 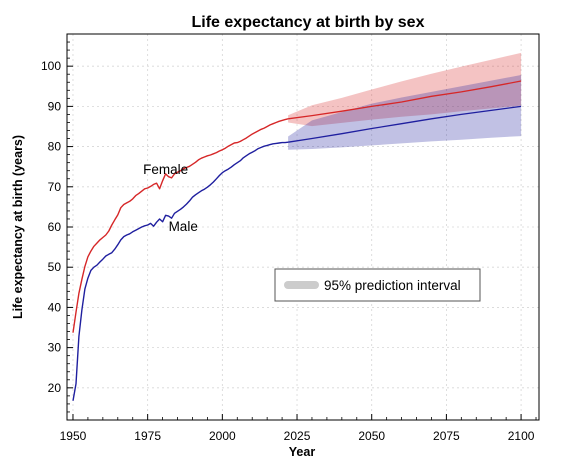 What do you see at coordinates (371, 436) in the screenshot?
I see `x-tick-label-2050: 2050` at bounding box center [371, 436].